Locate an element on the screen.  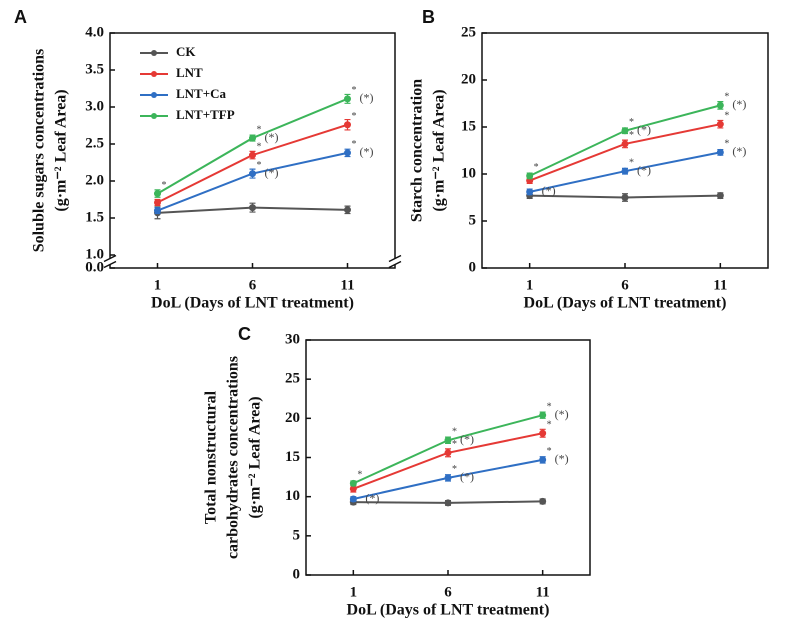
x-tick-label: 1 is located at coordinates (158, 285).